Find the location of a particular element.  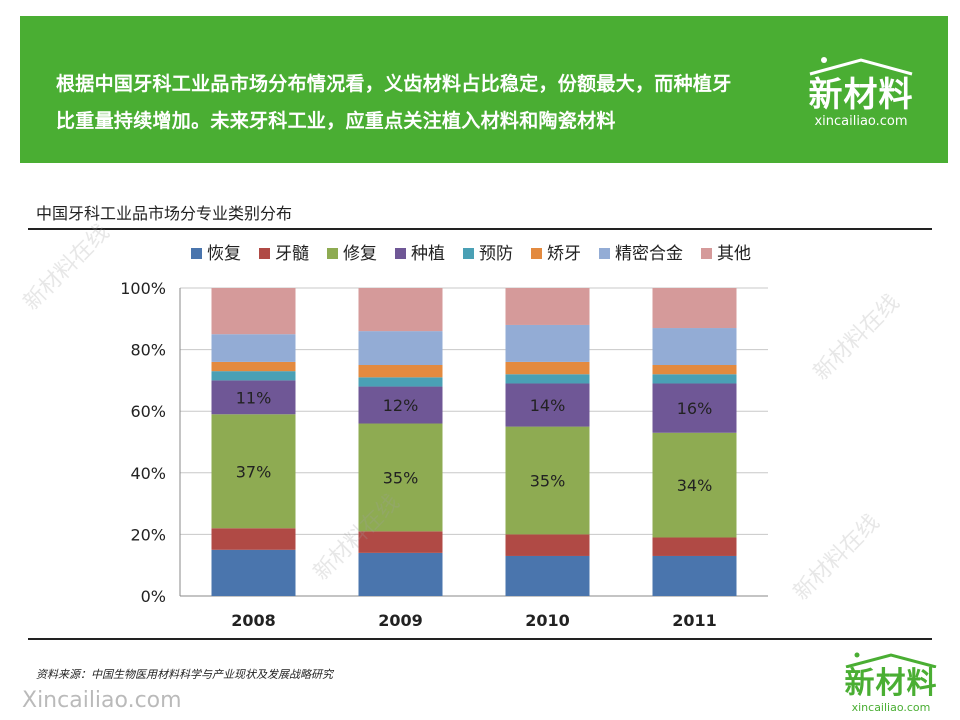

y-tick-label: 80% is located at coordinates (148, 350).